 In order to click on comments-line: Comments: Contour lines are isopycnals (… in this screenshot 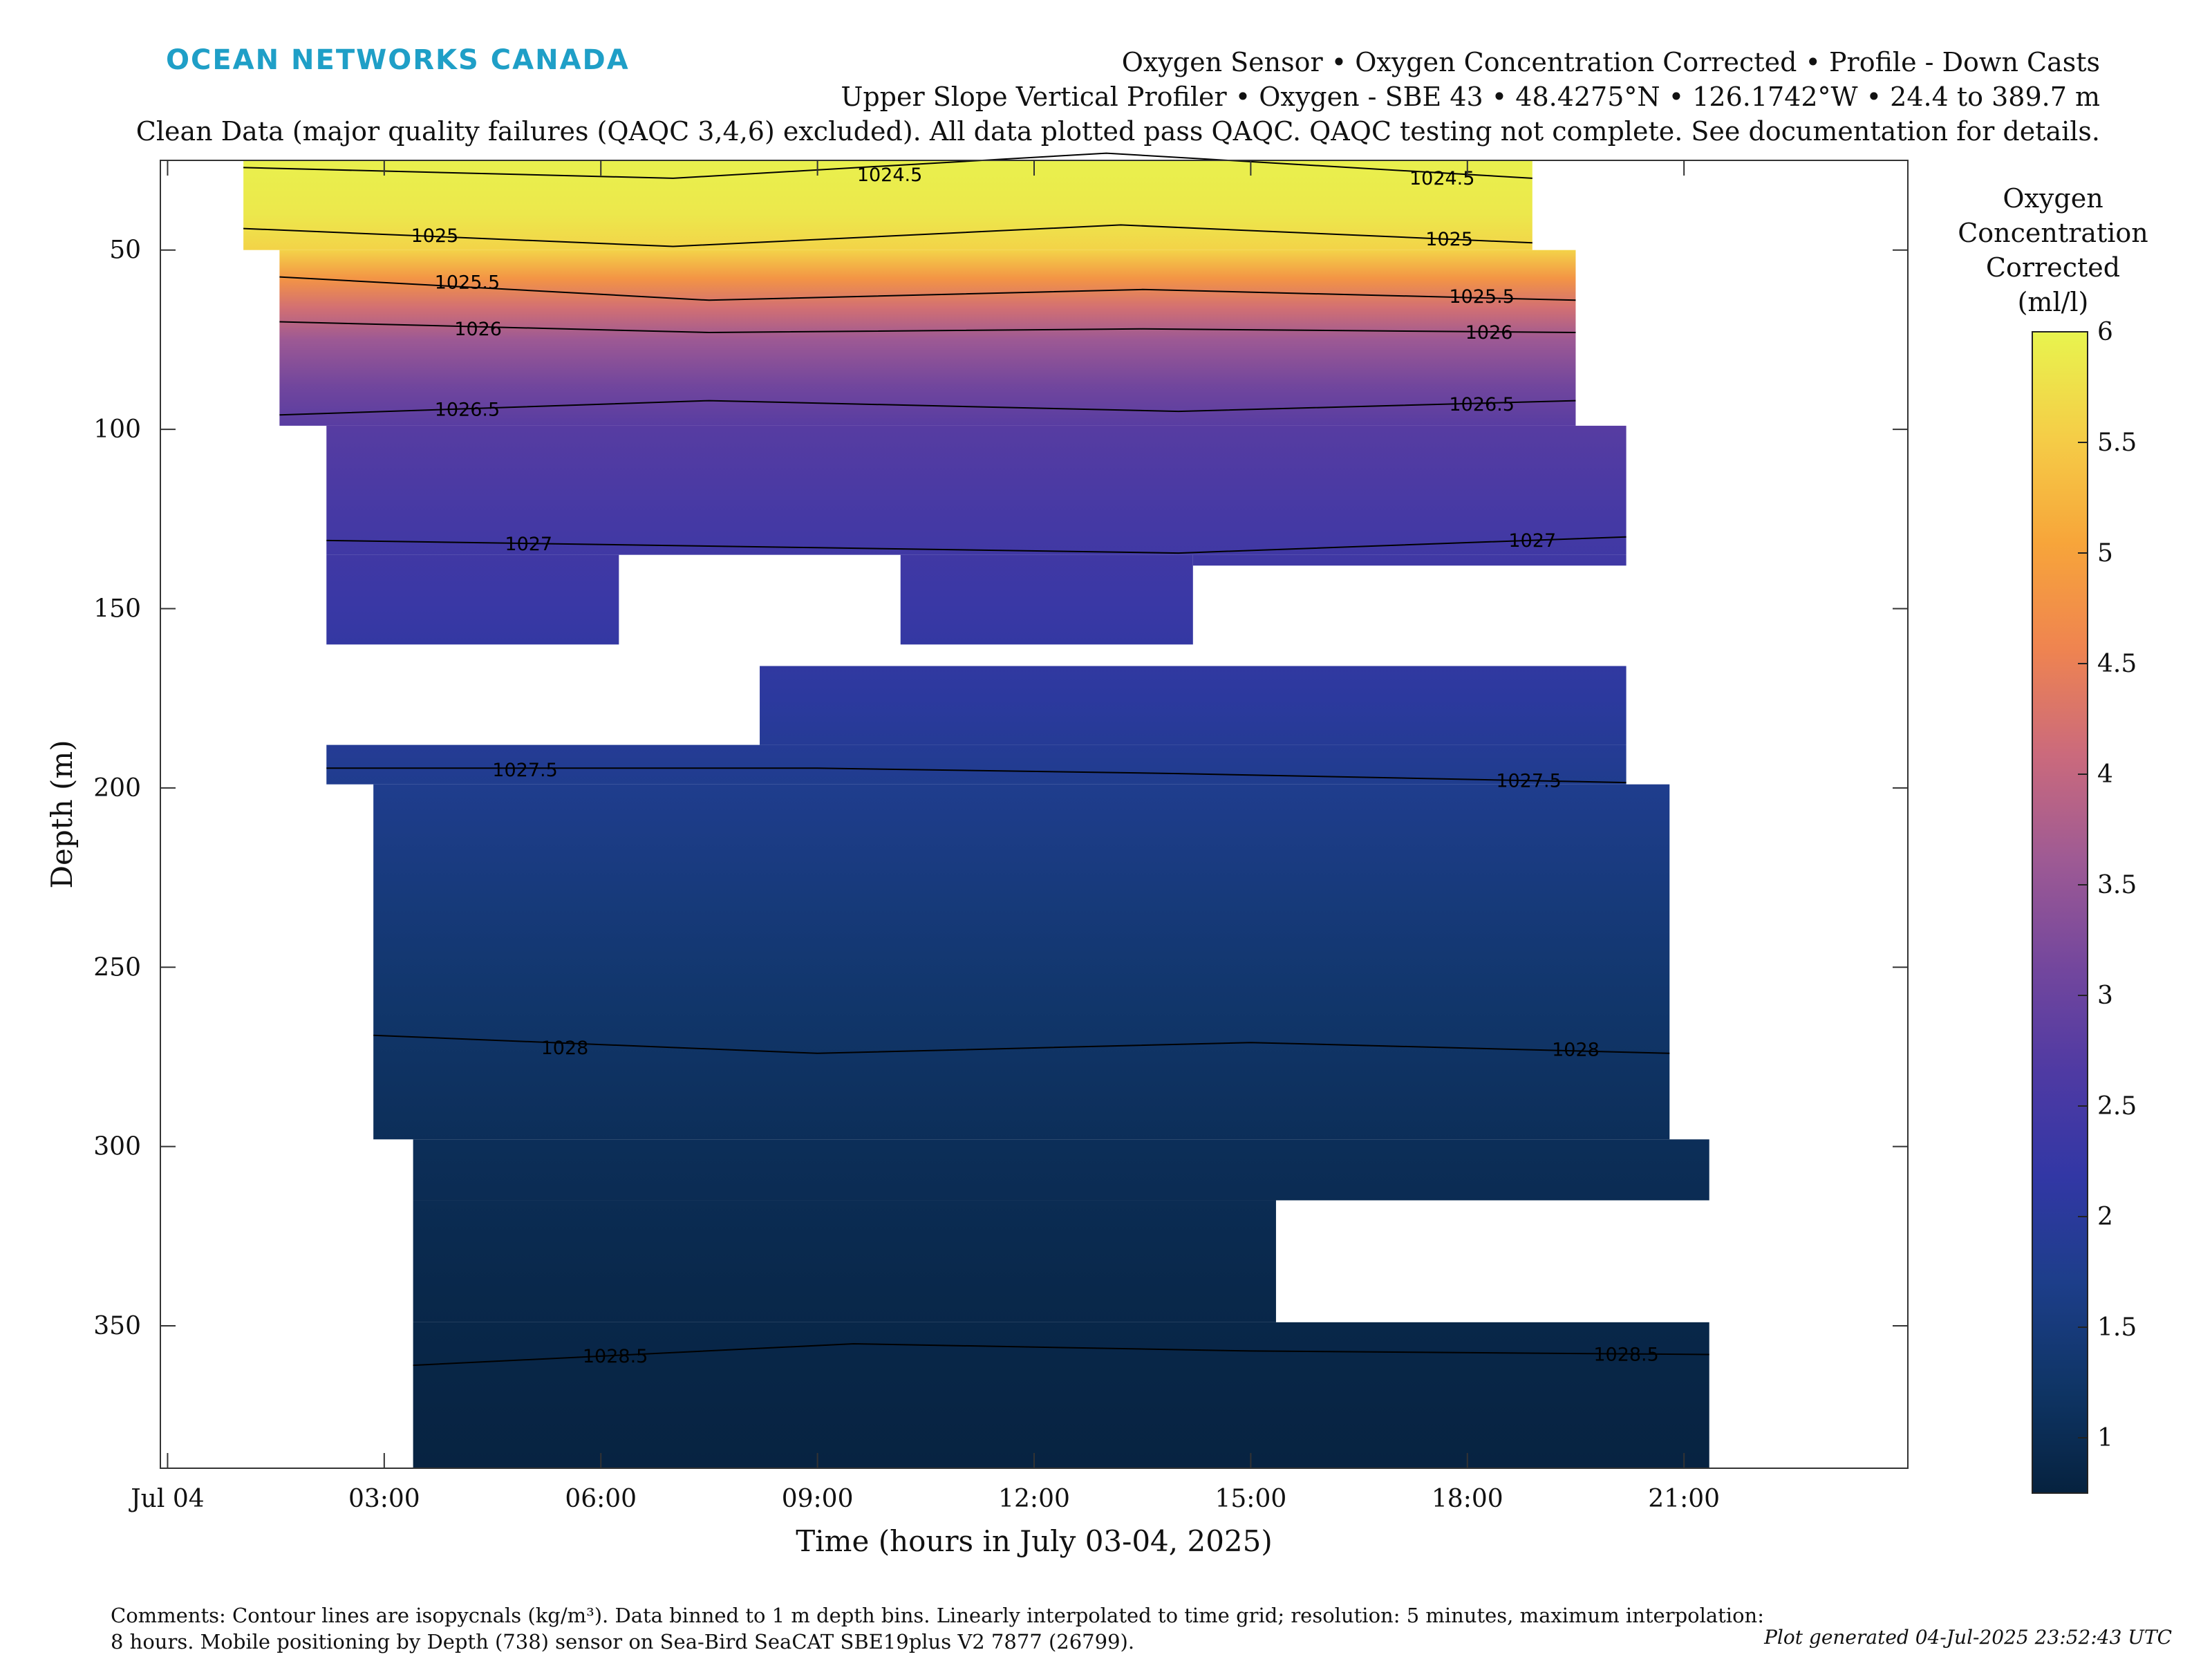, I will do `click(937, 1615)`.